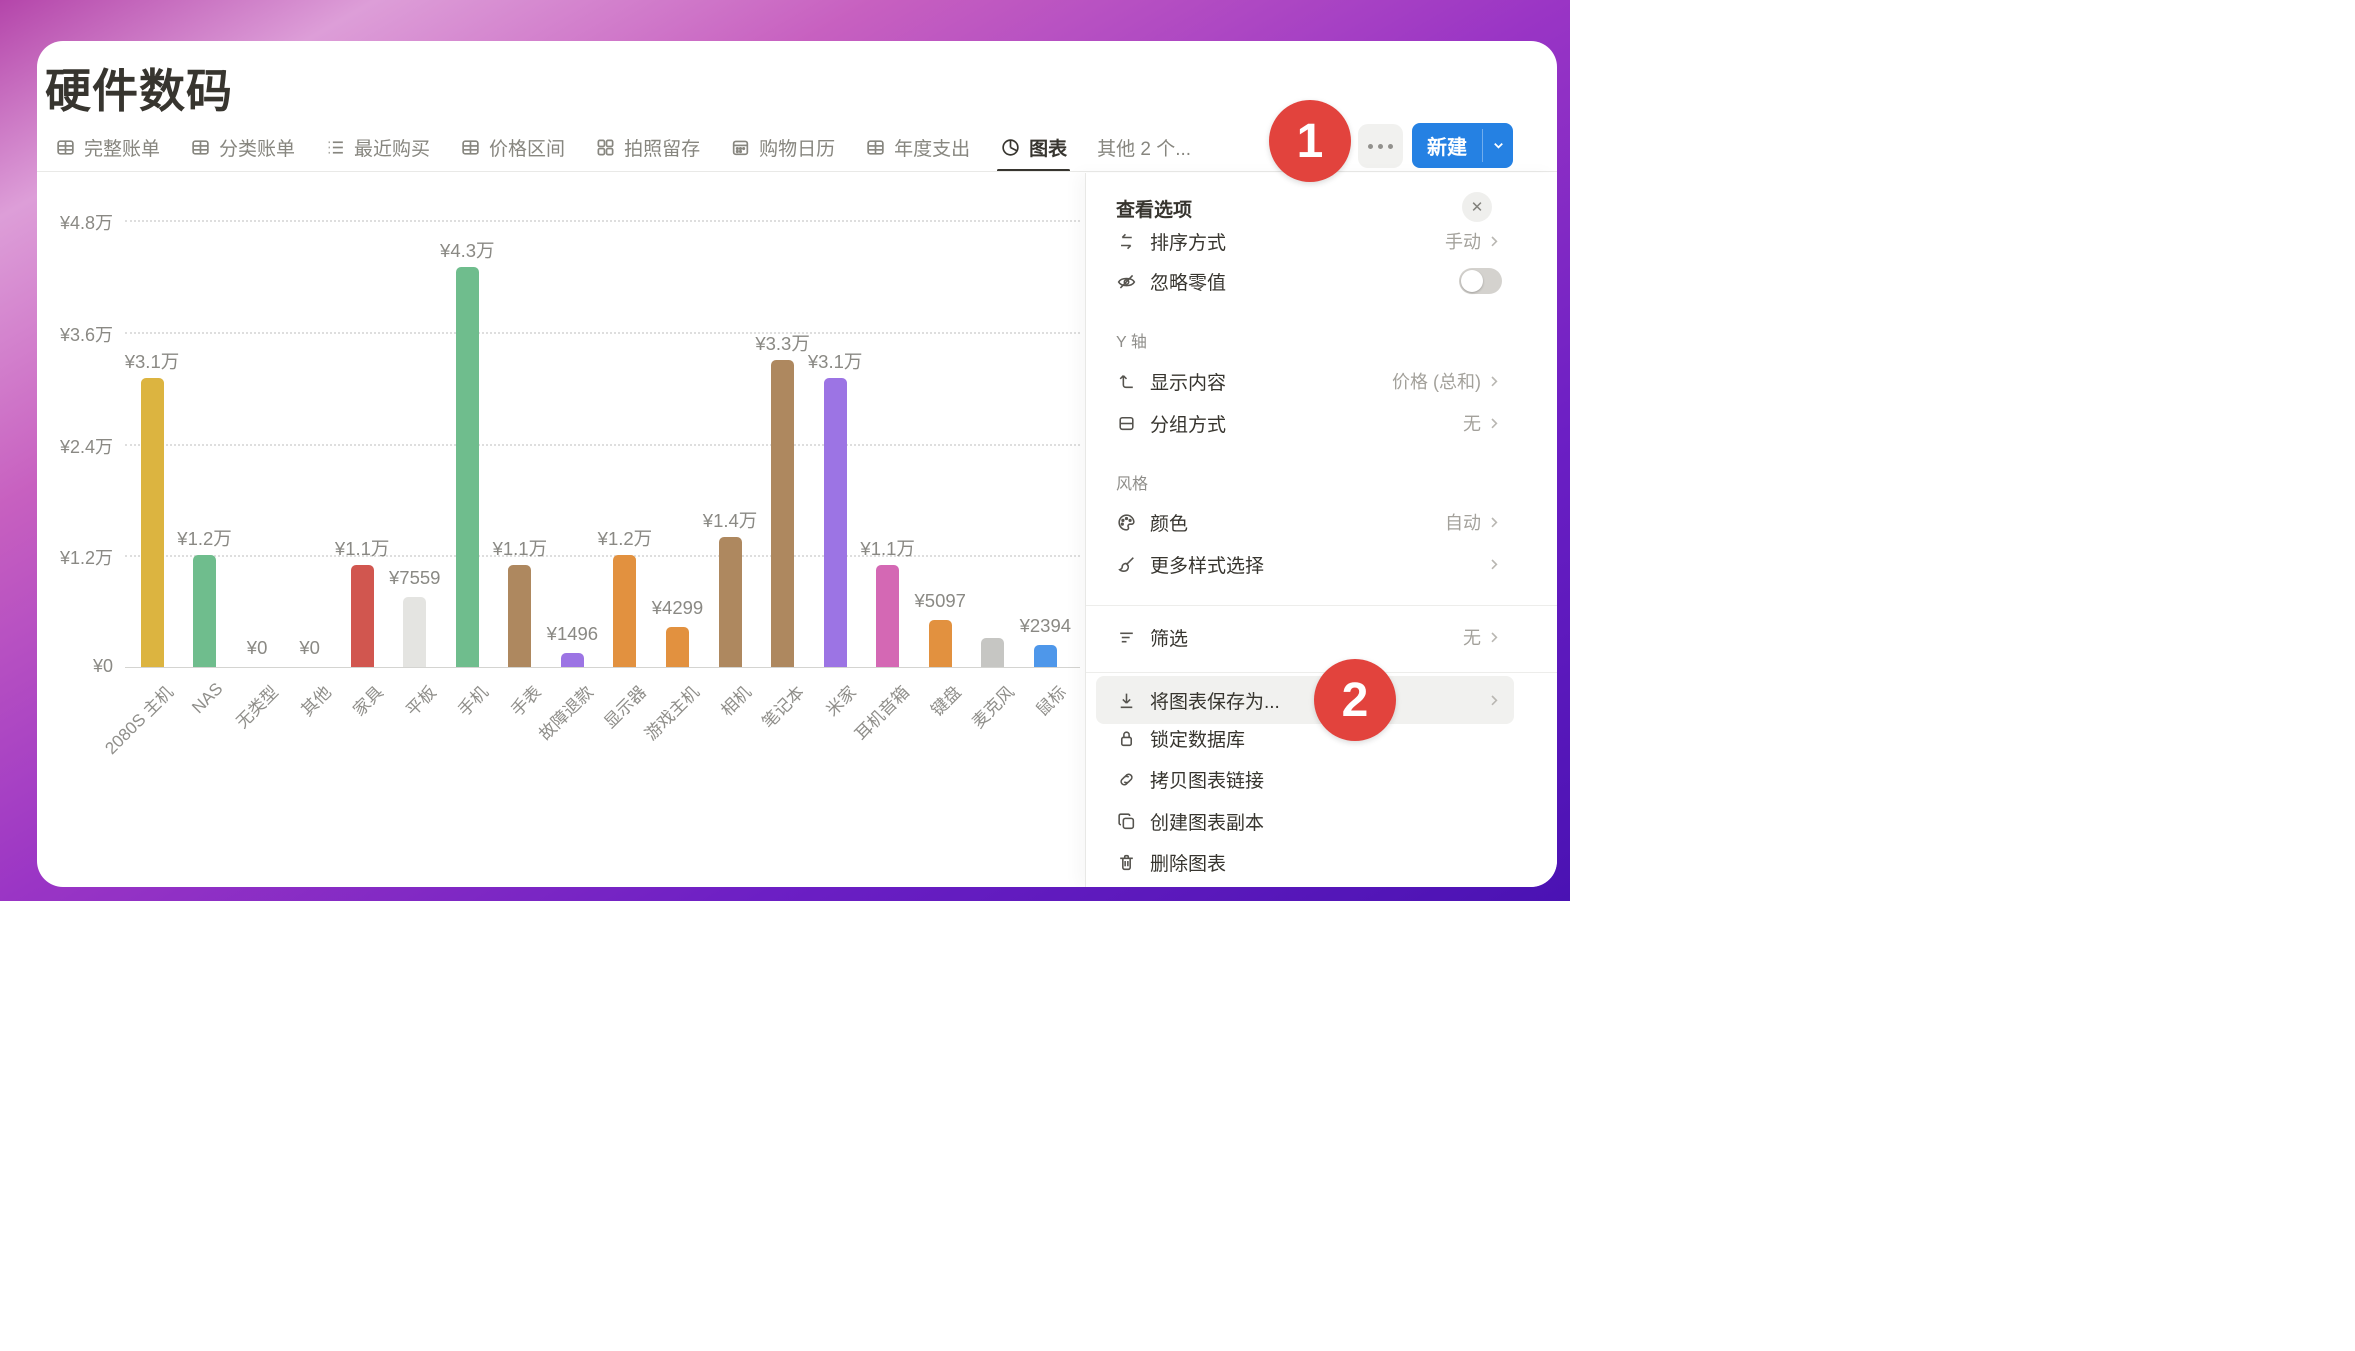 The image size is (2355, 1351). What do you see at coordinates (1305, 637) in the screenshot?
I see `menu-item-filter: 筛选 无` at bounding box center [1305, 637].